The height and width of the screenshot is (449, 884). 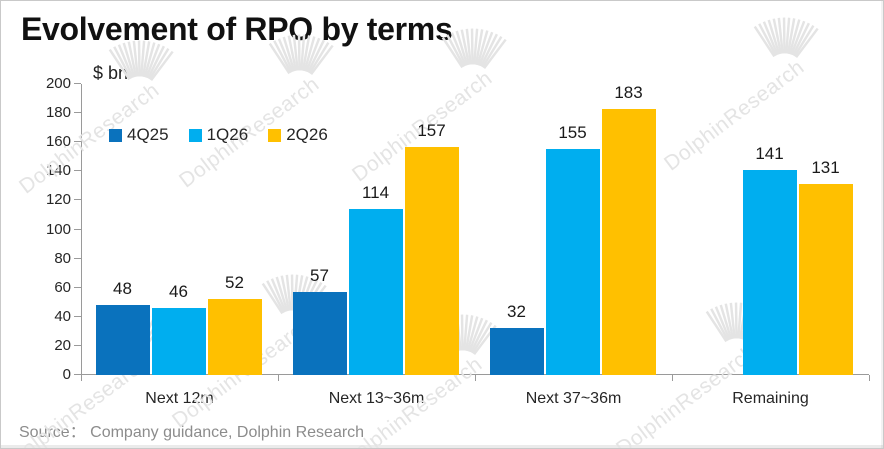 I want to click on bar-2q26-next-37-36m, so click(x=628, y=241).